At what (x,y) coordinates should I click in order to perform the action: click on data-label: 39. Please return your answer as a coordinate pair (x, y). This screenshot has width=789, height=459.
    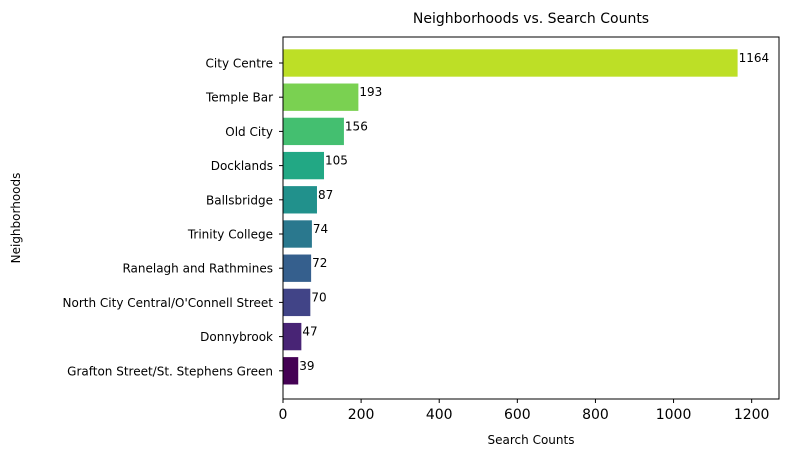
    Looking at the image, I should click on (306, 366).